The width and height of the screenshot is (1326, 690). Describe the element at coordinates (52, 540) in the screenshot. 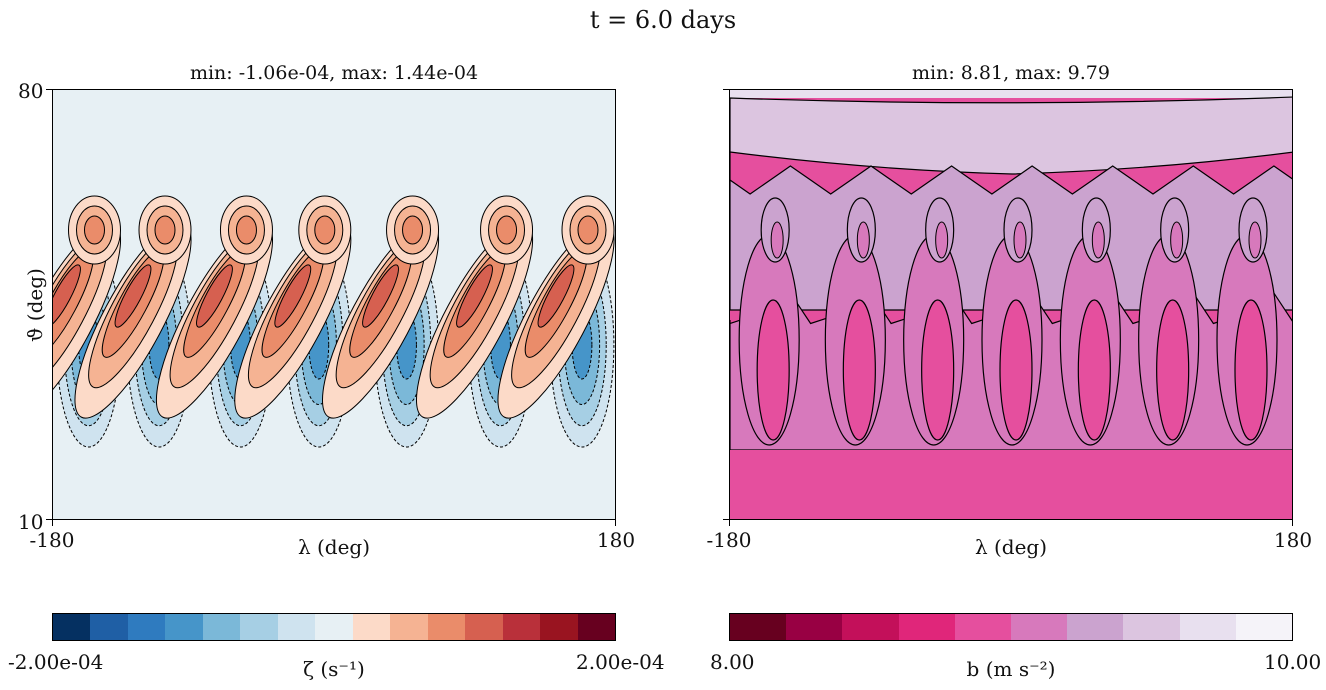

I see `left-x-tick-label-min: -180` at that location.